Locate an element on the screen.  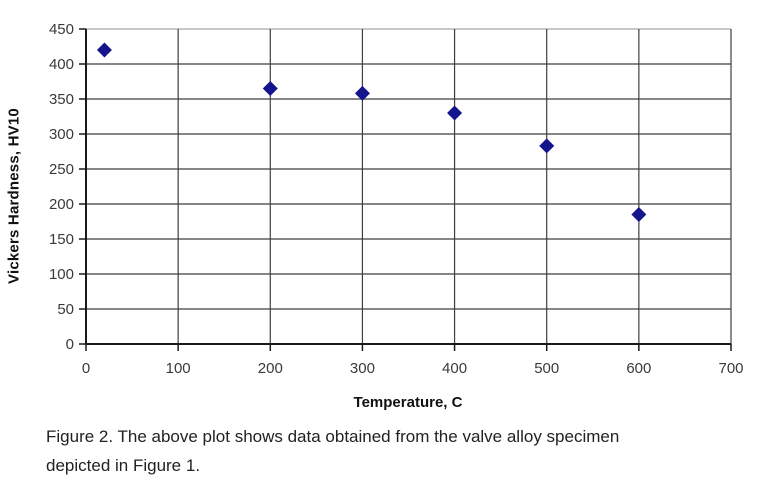
x-tick-label: 700 is located at coordinates (730, 368).